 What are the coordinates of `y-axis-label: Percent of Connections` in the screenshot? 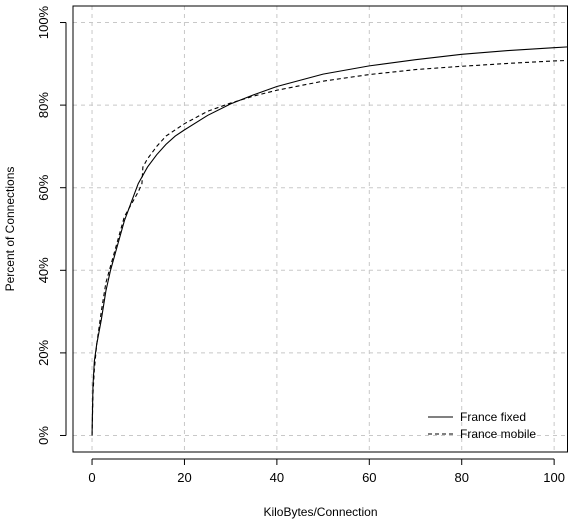 It's located at (10, 229).